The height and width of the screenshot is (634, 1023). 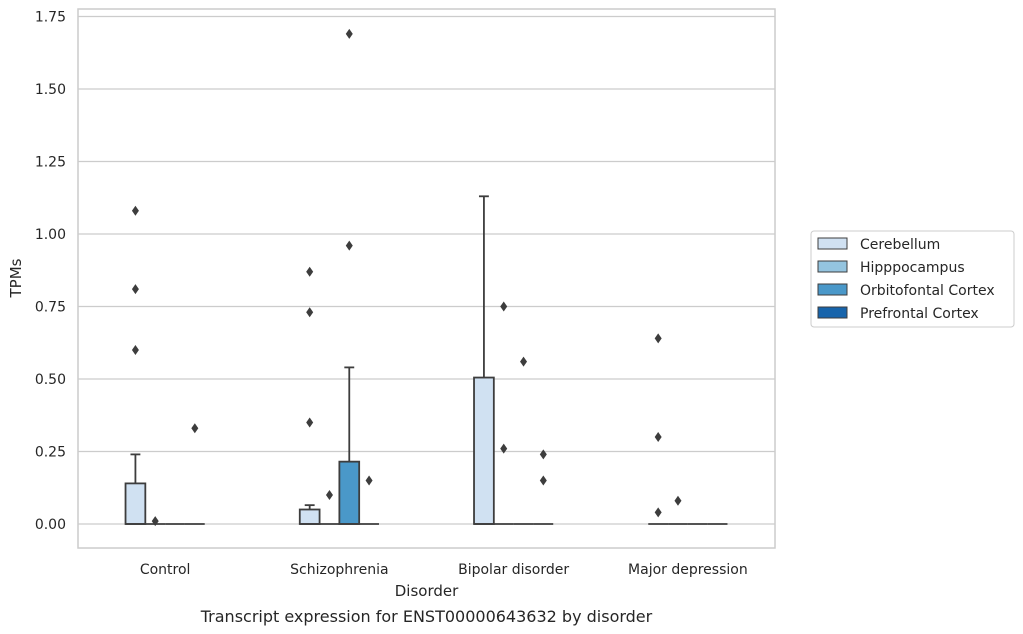 What do you see at coordinates (927, 291) in the screenshot?
I see `legend-label: Orbitofontal Cortex` at bounding box center [927, 291].